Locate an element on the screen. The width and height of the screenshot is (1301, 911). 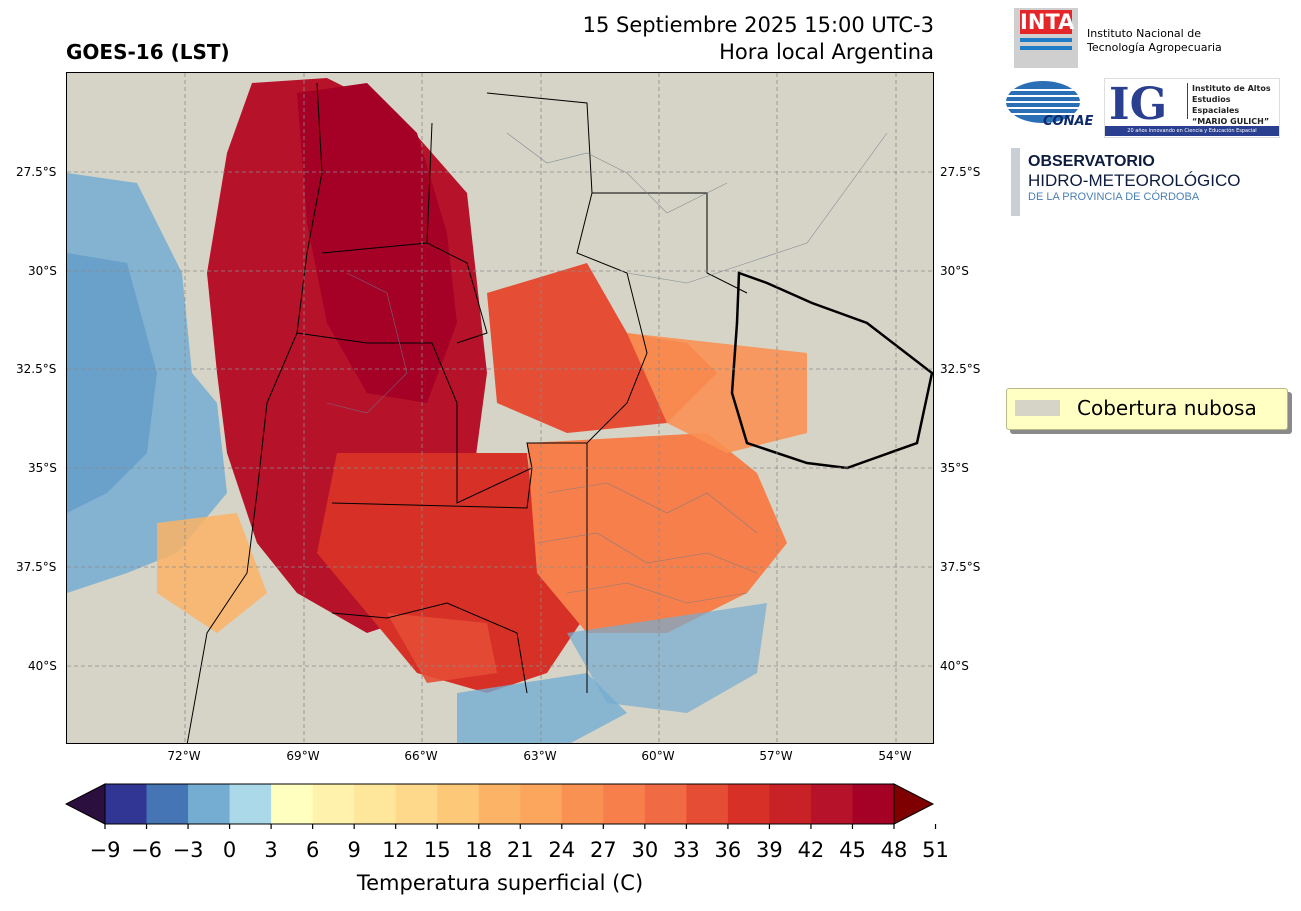
colorbar-tick-label: 15 is located at coordinates (437, 850).